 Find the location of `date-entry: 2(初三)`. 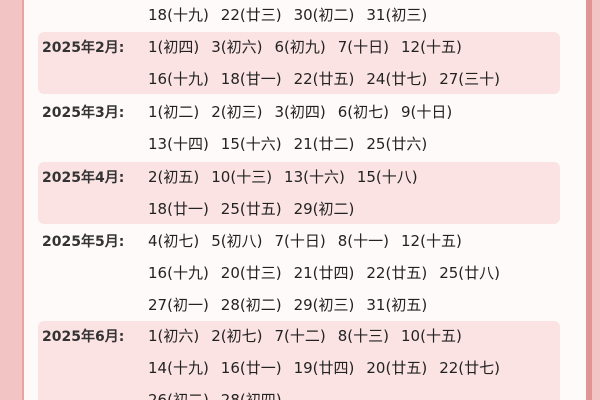

date-entry: 2(初三) is located at coordinates (237, 112).